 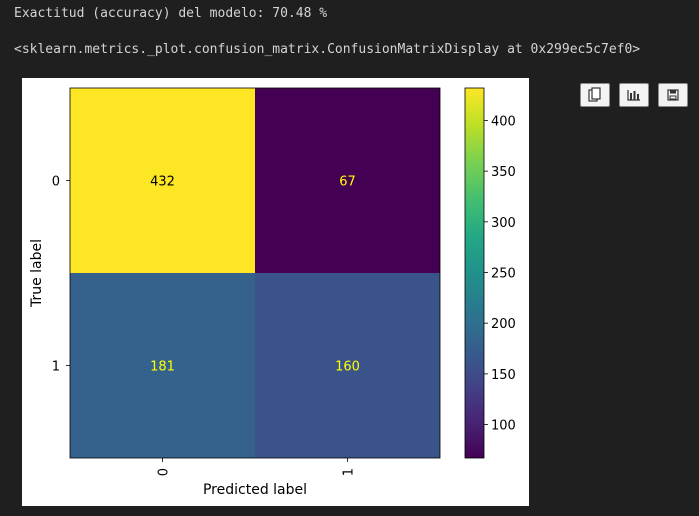 What do you see at coordinates (503, 223) in the screenshot?
I see `colorbar-tick-label: 300` at bounding box center [503, 223].